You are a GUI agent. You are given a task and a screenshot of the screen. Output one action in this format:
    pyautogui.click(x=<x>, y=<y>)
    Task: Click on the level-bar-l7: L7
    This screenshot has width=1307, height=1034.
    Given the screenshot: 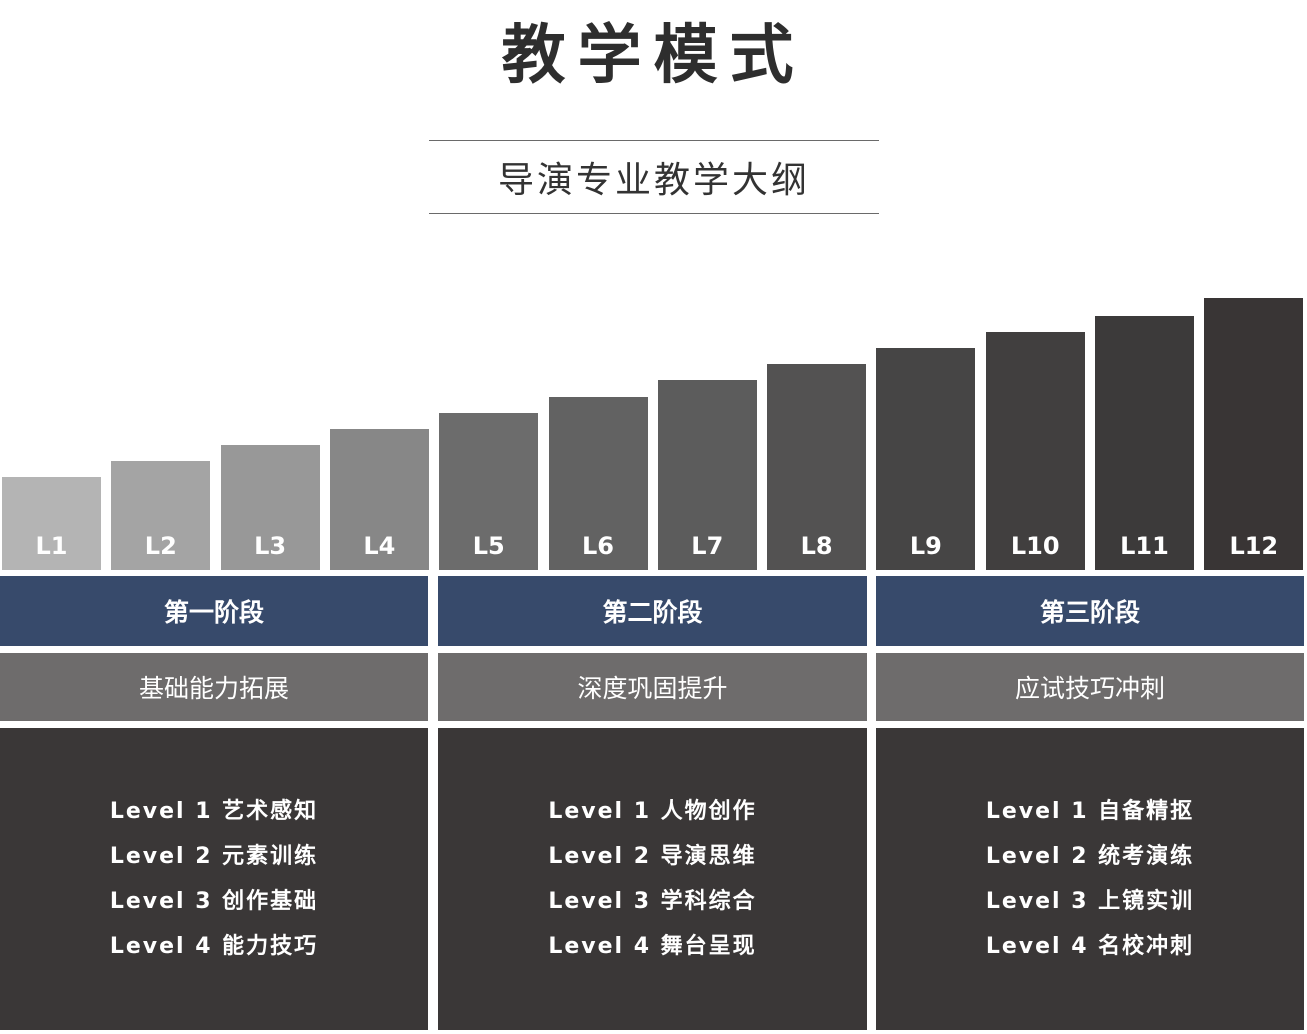 What is the action you would take?
    pyautogui.click(x=707, y=475)
    